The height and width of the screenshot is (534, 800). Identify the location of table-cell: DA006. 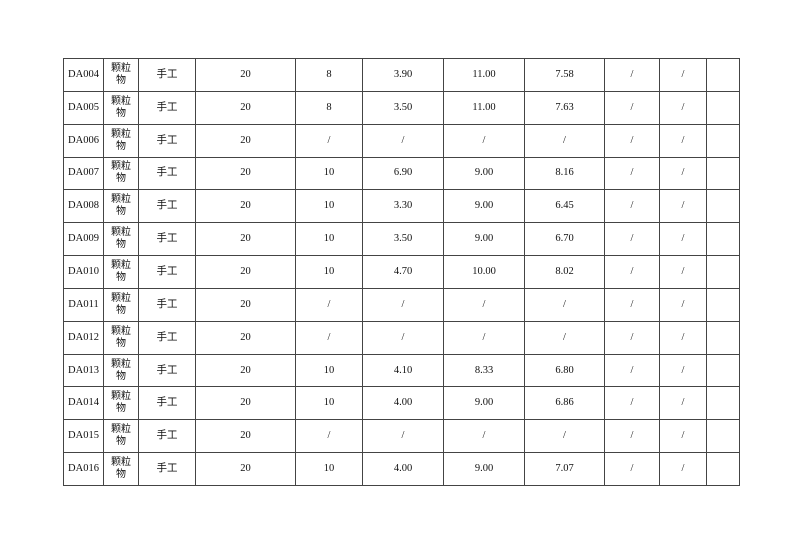
(83, 140).